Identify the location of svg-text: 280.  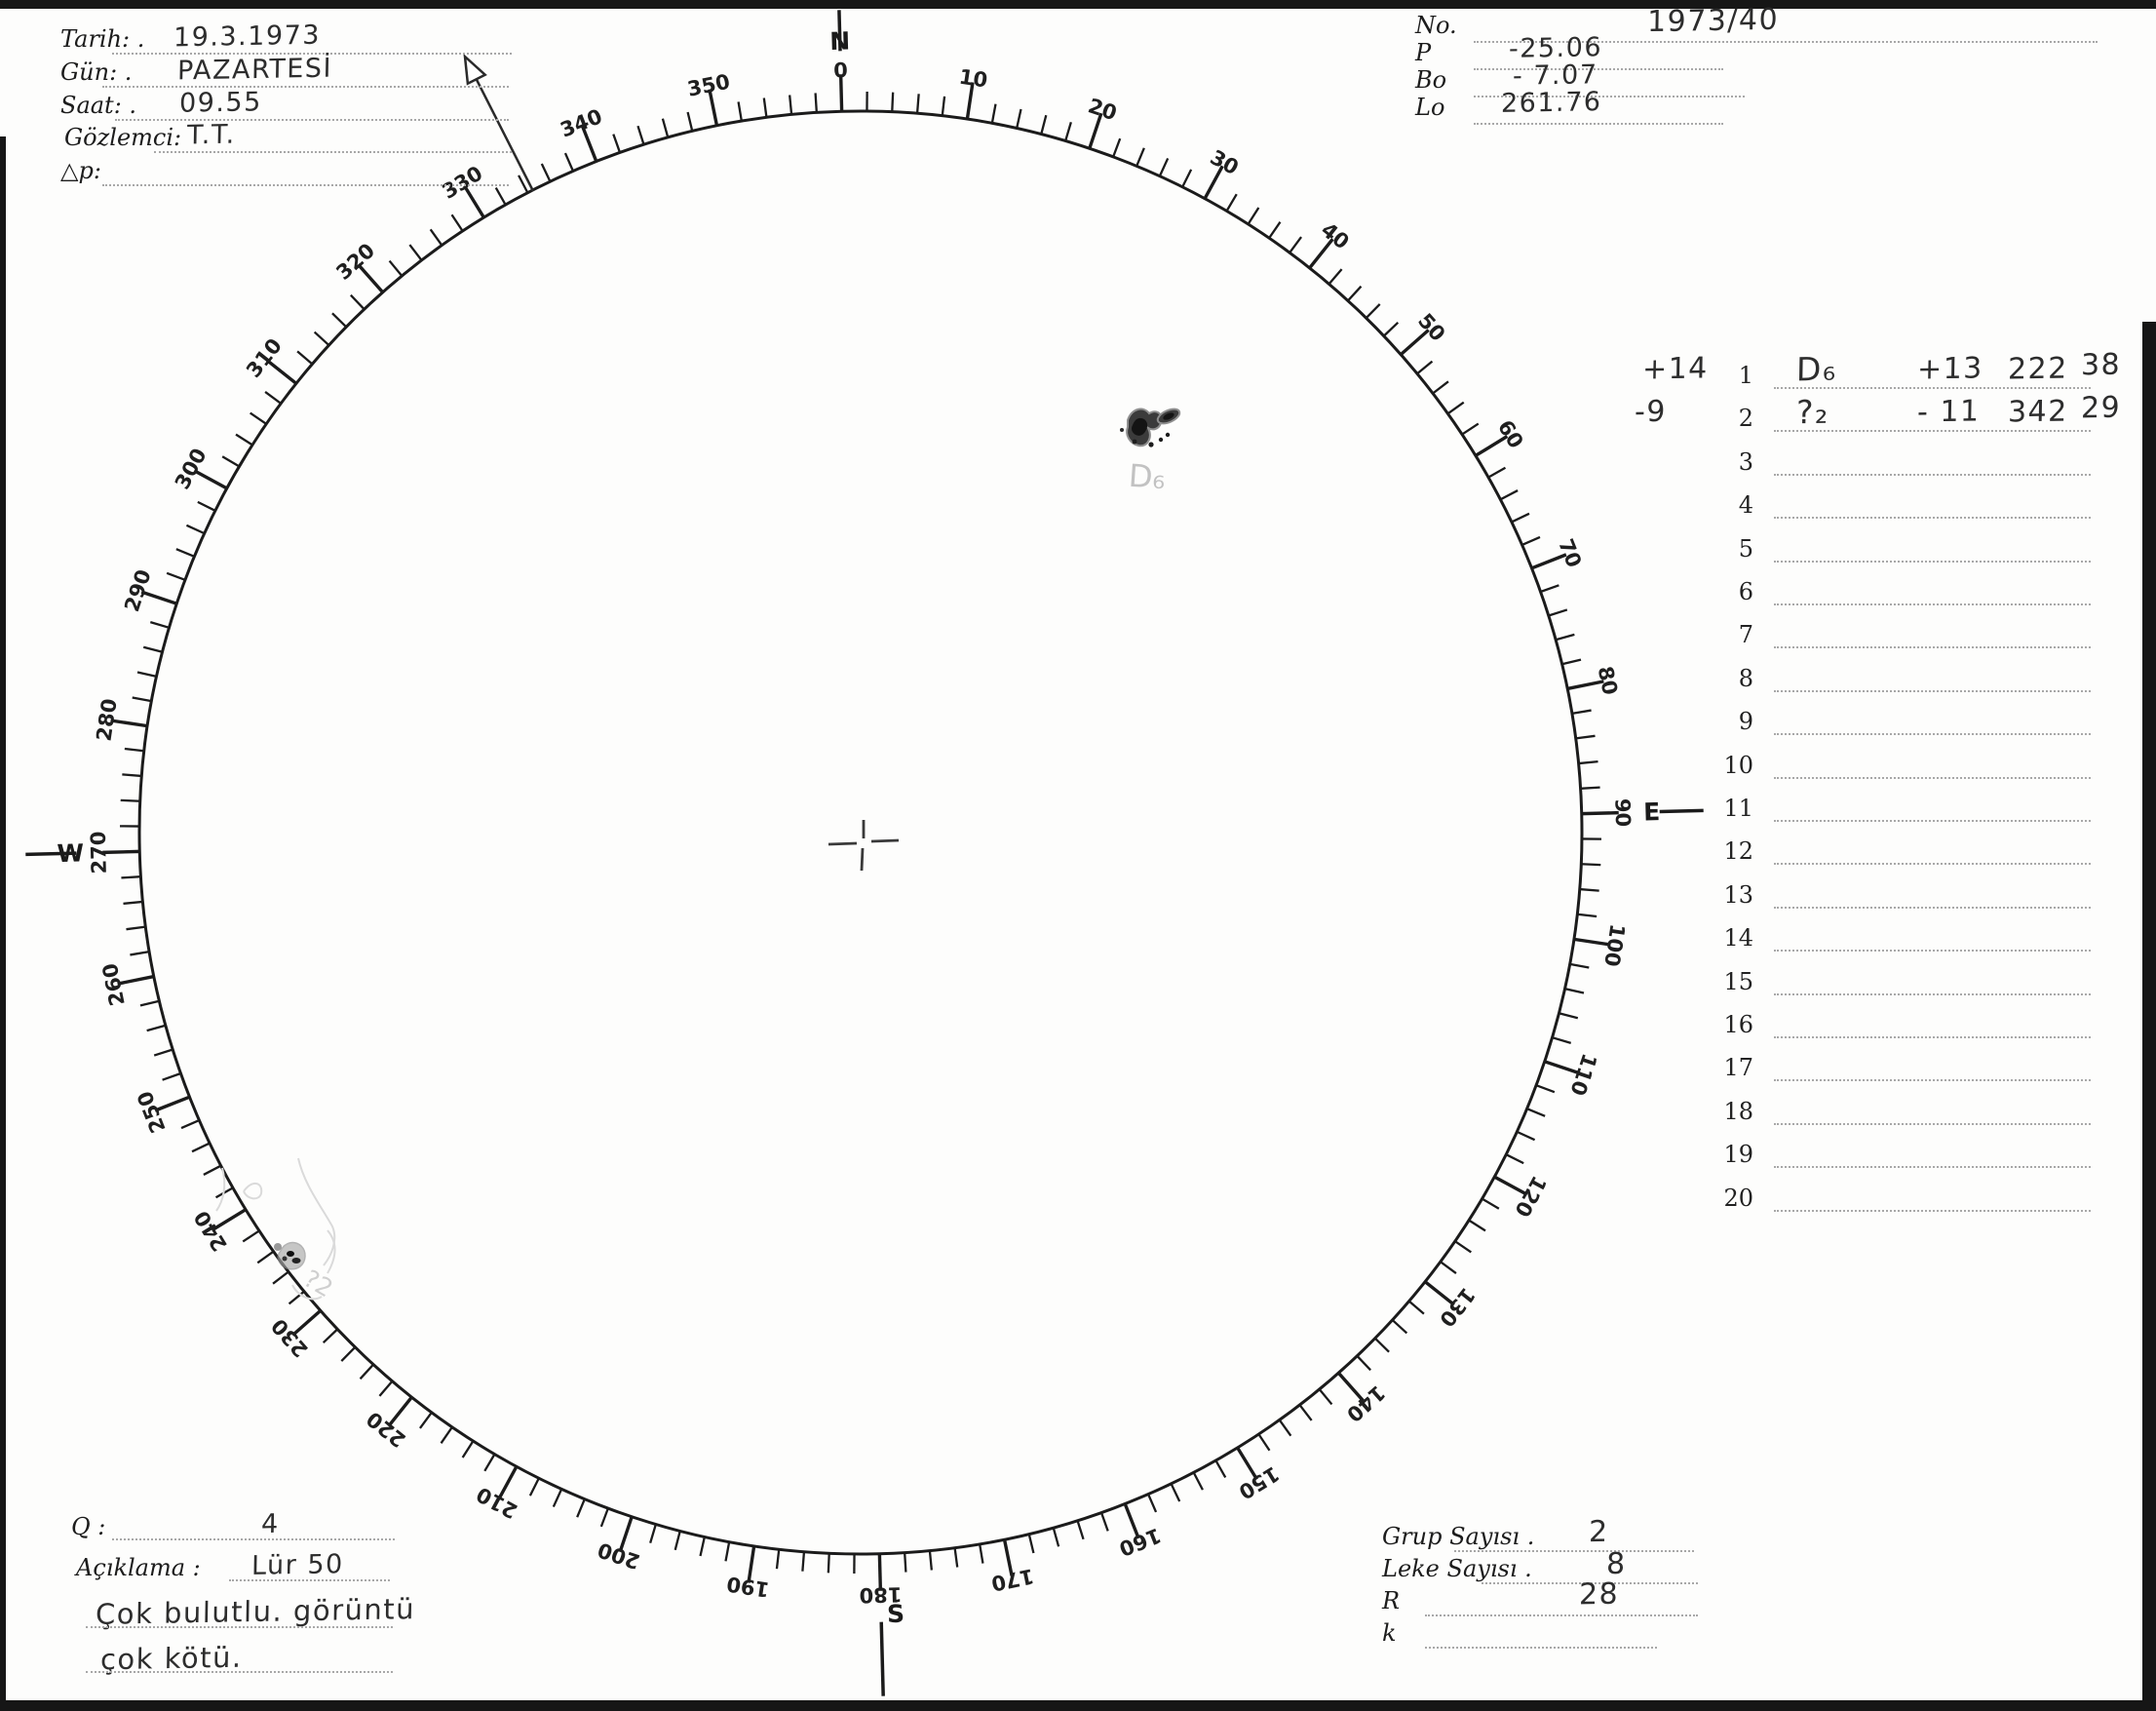
(106, 720).